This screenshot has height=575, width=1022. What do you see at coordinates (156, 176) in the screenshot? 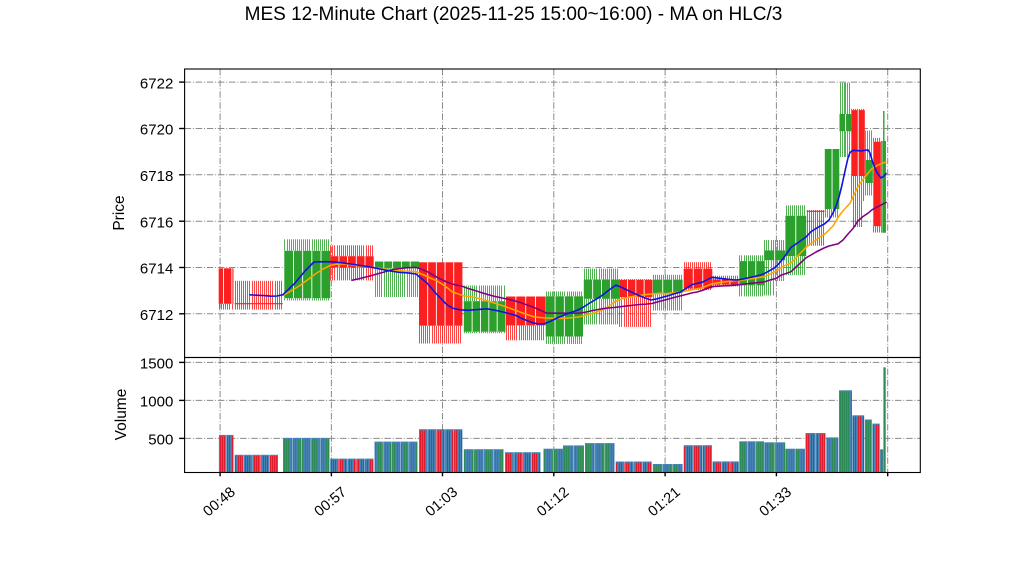
I see `svg-text: 6718` at bounding box center [156, 176].